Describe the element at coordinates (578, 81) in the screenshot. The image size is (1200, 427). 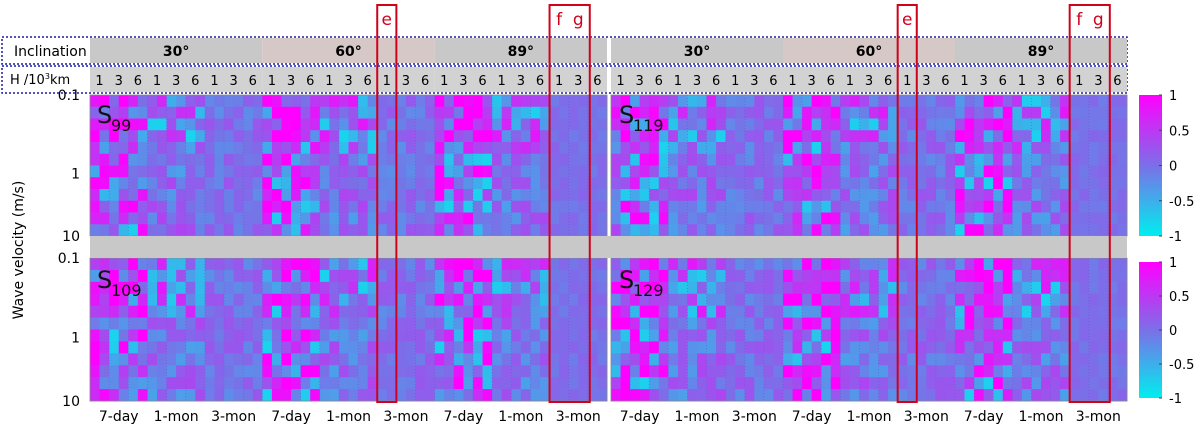
I see `altitude-value: 3` at that location.